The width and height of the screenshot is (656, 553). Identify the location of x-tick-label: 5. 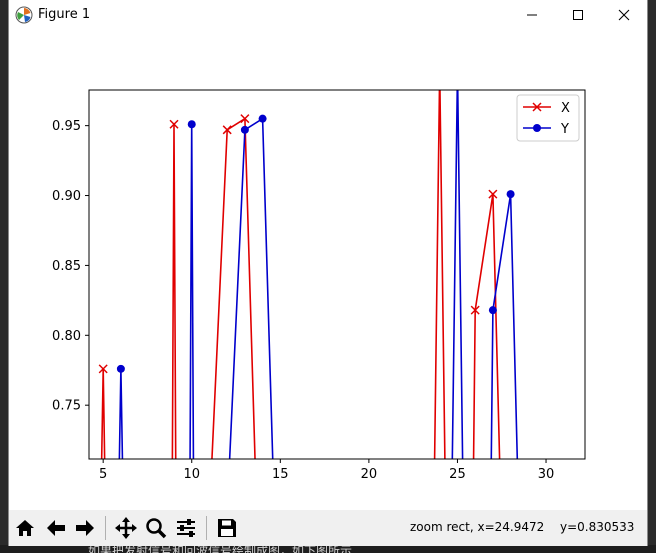
(103, 474).